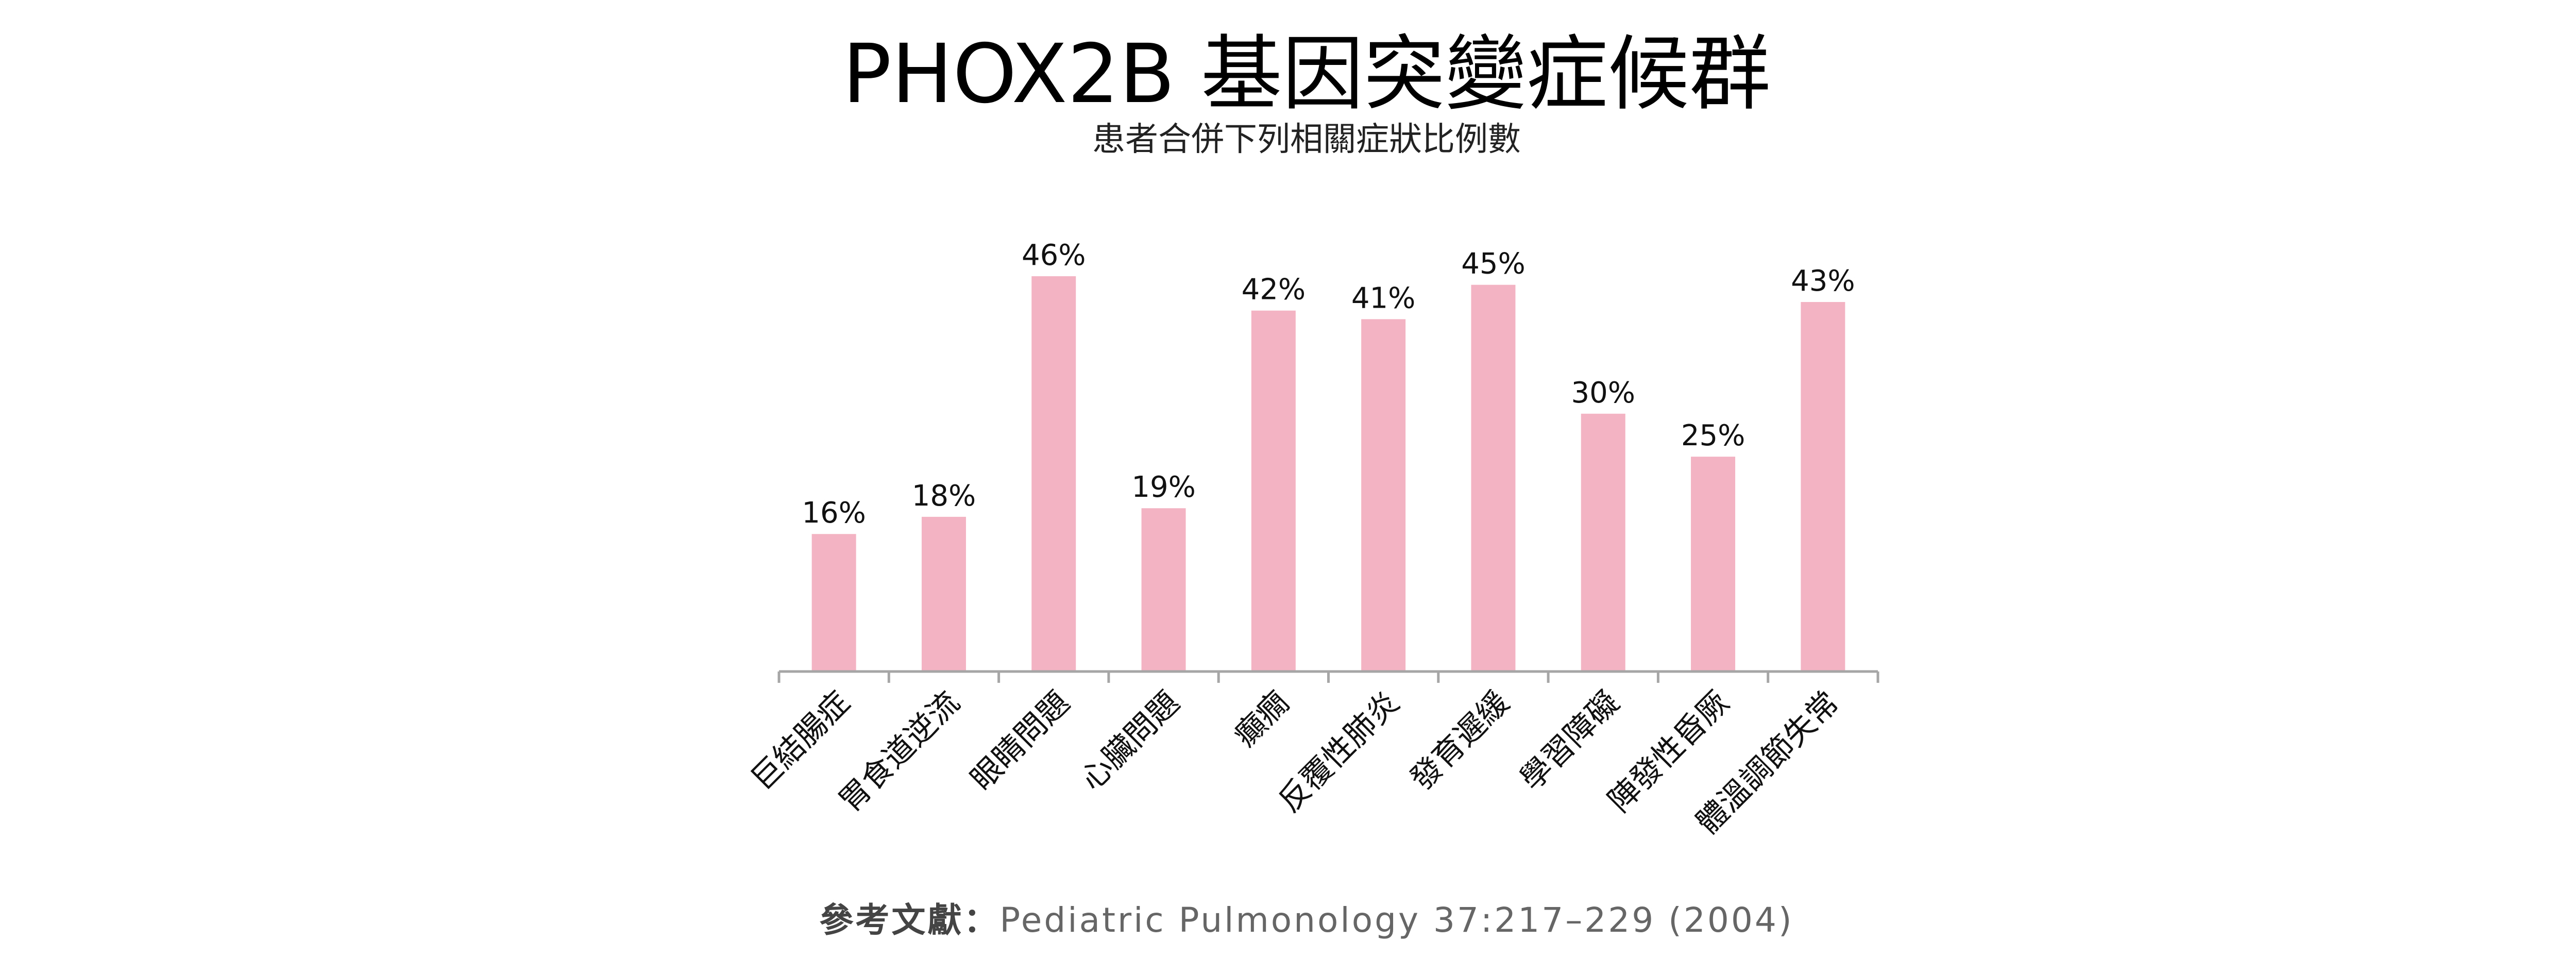  Describe the element at coordinates (800, 740) in the screenshot. I see `x-tick-label: 巨結腸症` at that location.